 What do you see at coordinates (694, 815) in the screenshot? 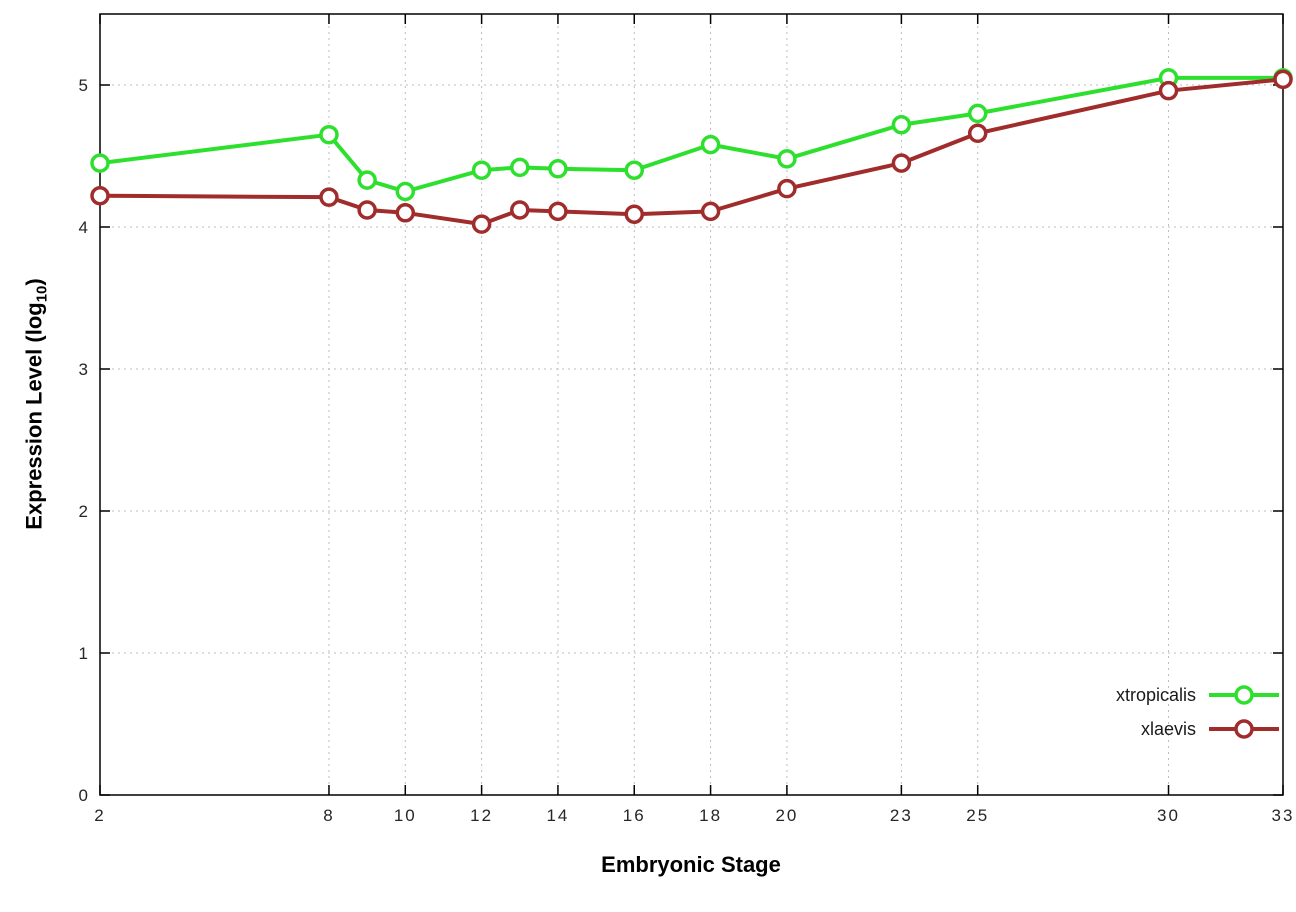
I see `x-tick-labels: 2 8 10 12 14 16 18 20 23 25 30 33` at bounding box center [694, 815].